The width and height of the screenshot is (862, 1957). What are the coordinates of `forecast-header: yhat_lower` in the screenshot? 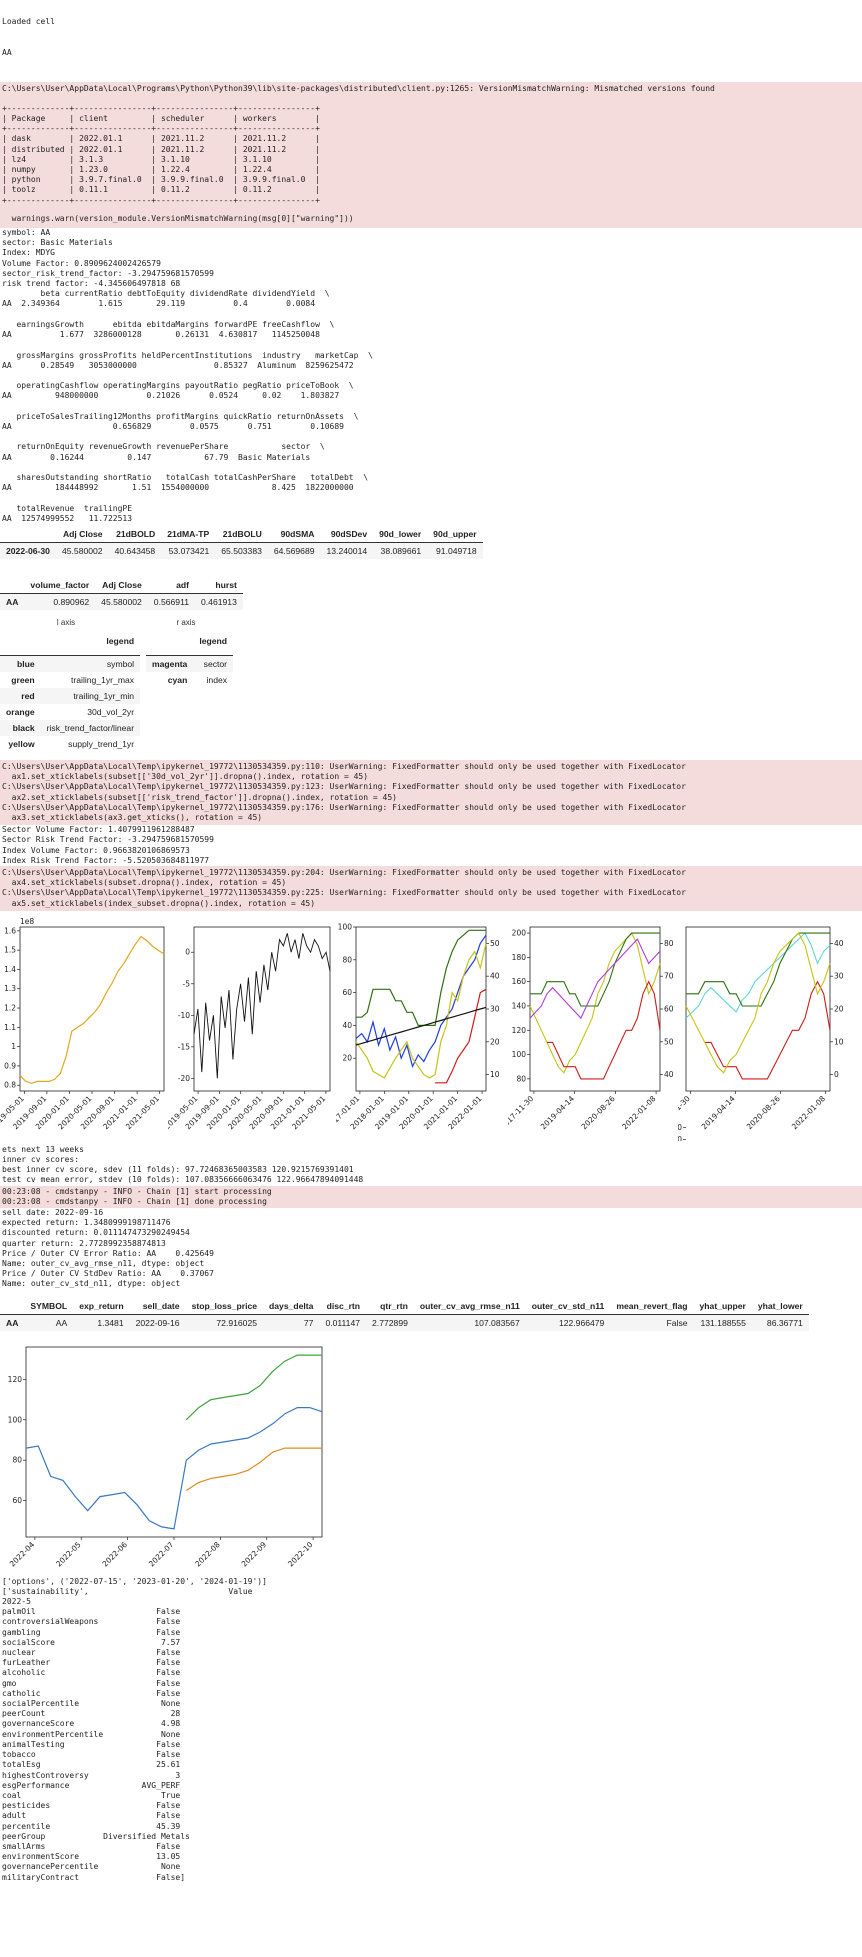 It's located at (780, 1306).